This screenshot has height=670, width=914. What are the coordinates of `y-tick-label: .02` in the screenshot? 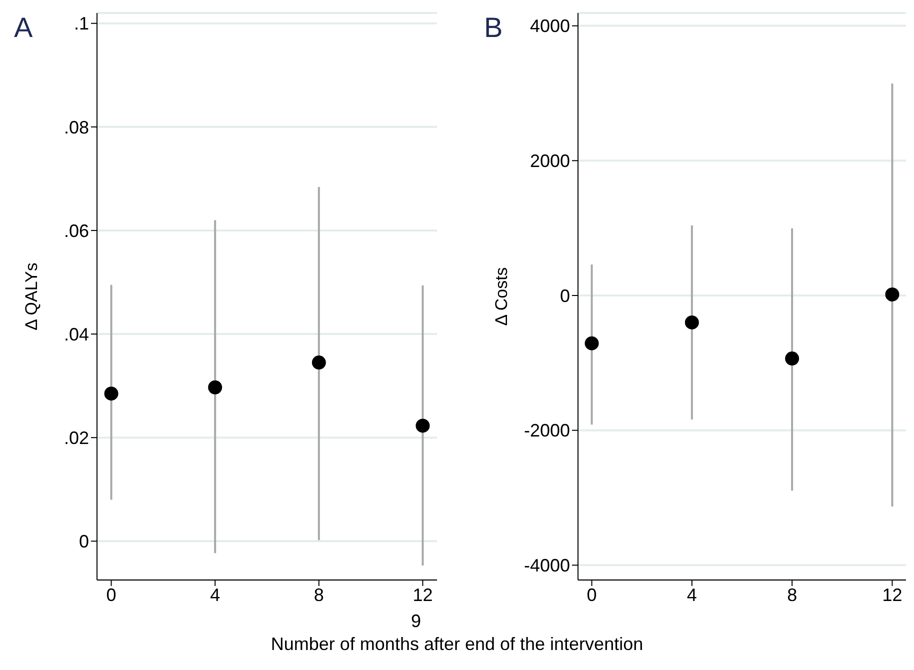 It's located at (76, 438).